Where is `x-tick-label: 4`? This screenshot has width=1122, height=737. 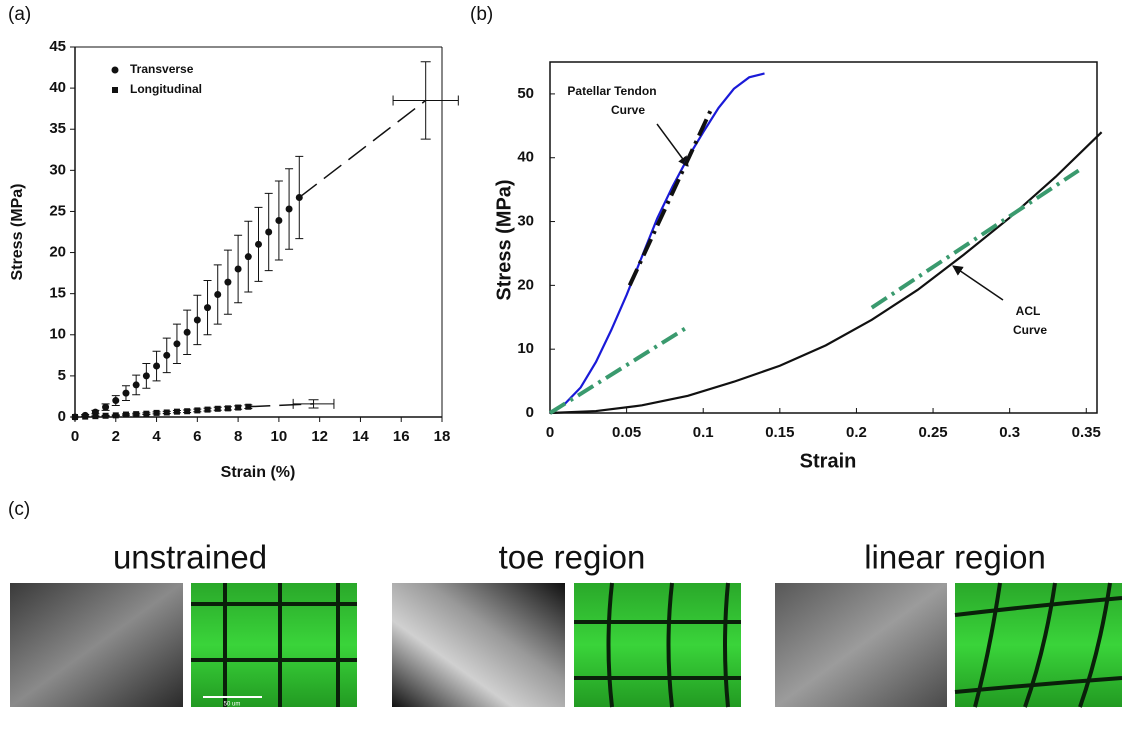 x-tick-label: 4 is located at coordinates (156, 436).